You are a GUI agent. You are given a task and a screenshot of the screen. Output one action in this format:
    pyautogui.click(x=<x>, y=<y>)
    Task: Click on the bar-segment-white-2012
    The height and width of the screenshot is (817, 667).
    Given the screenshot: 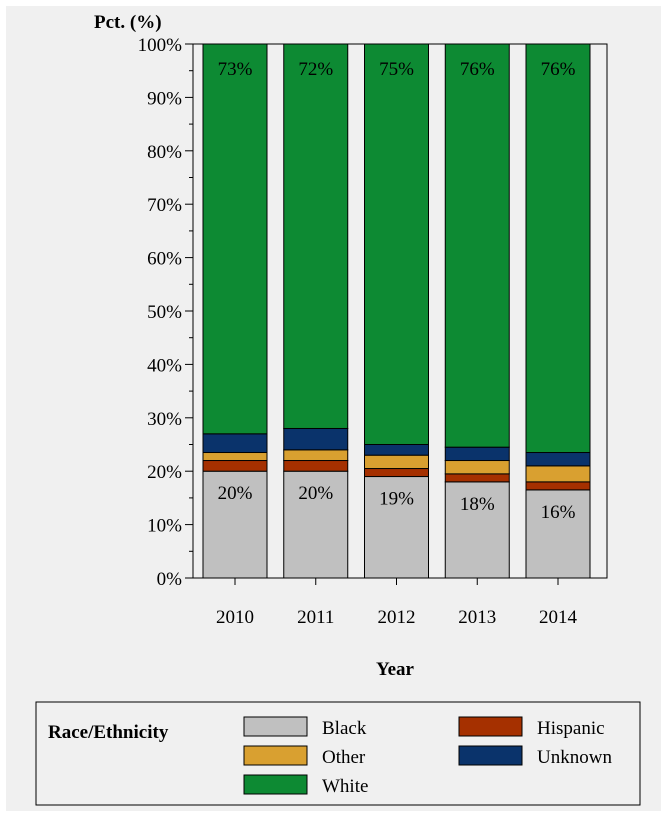 What is the action you would take?
    pyautogui.click(x=396, y=244)
    